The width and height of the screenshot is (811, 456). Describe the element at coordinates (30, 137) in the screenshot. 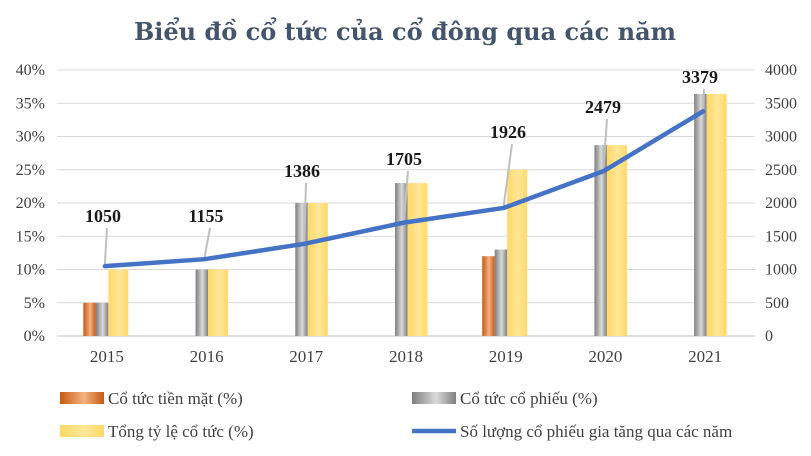

I see `y-left-tick-label: 30%` at that location.